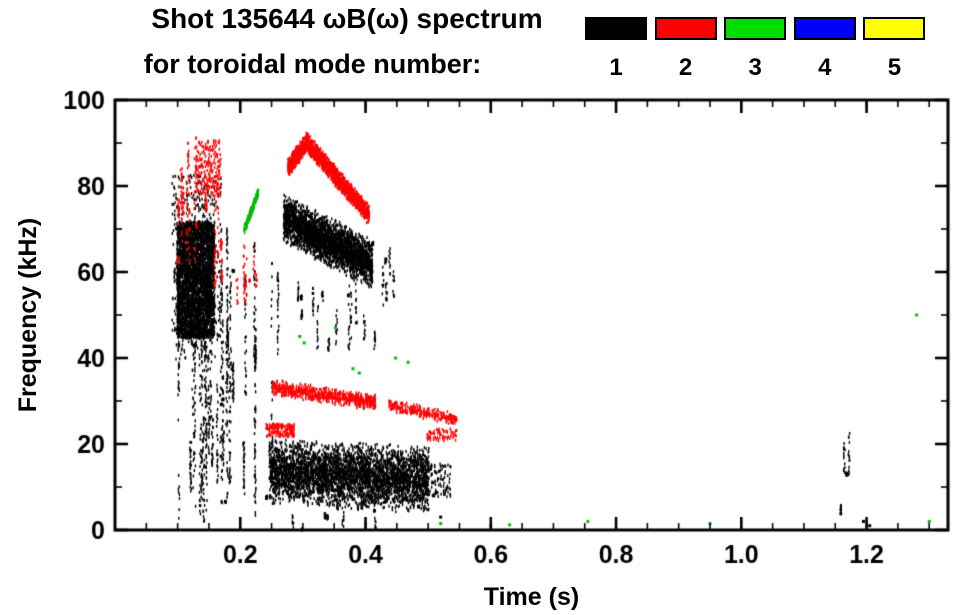 The width and height of the screenshot is (963, 615). I want to click on y-axis-label: Frequency (kHz), so click(28, 315).